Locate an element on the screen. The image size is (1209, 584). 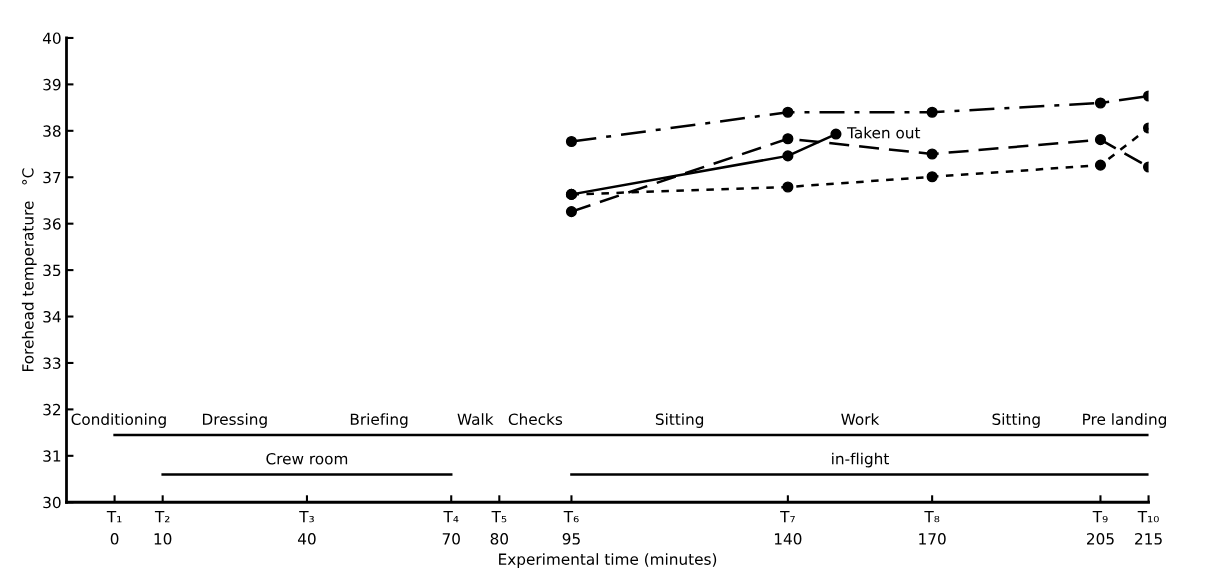
y-tick-label: 32 is located at coordinates (52, 409).